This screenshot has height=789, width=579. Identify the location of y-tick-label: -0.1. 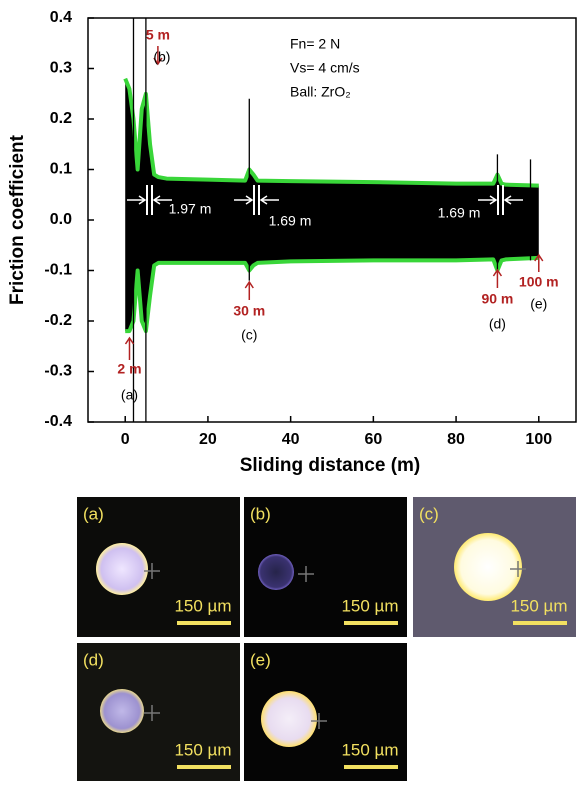
(58, 270).